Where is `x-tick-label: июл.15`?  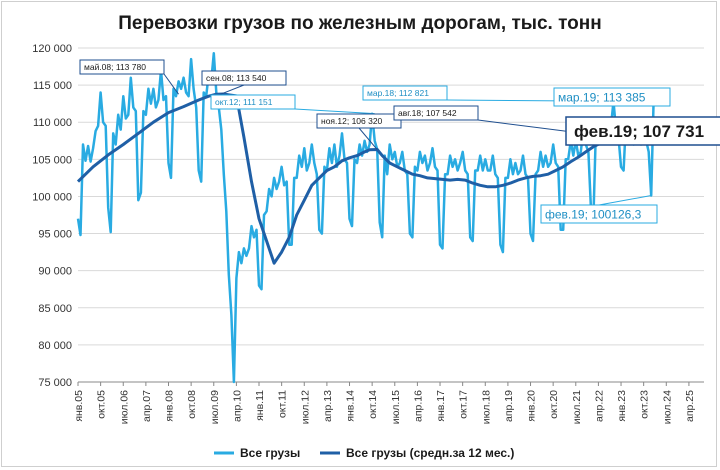 x-tick-label: июл.15 is located at coordinates (396, 407).